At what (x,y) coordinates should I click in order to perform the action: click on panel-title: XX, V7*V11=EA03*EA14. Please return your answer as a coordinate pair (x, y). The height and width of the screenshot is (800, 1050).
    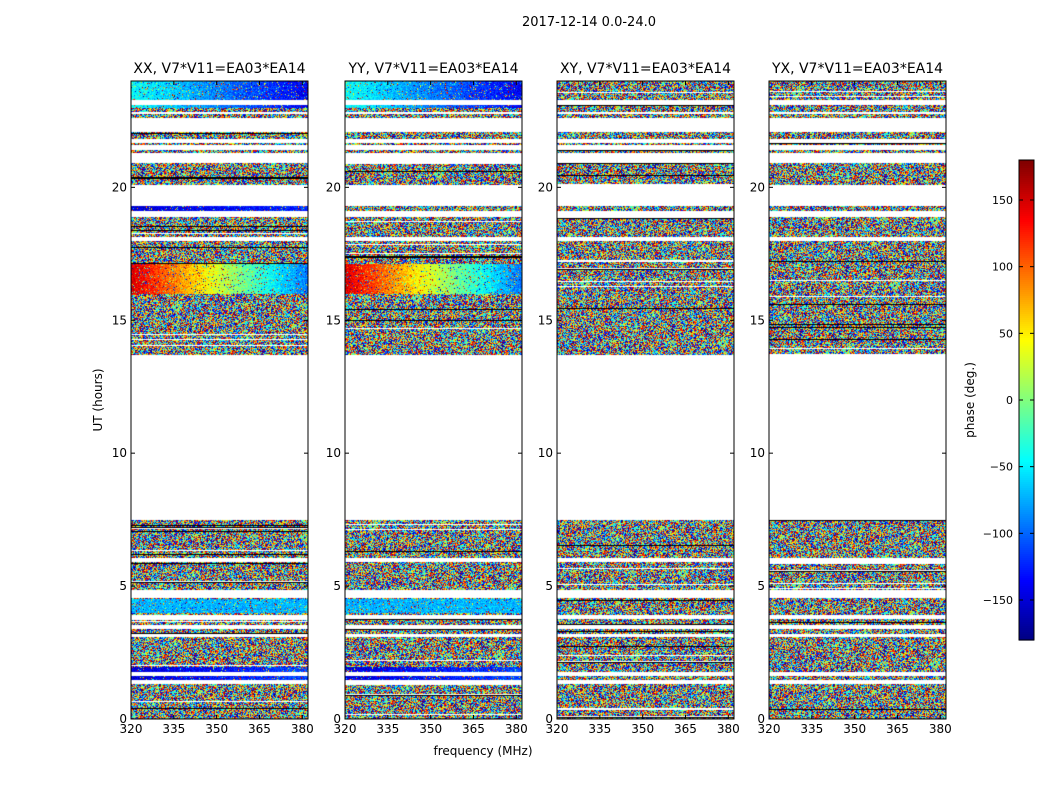
    Looking at the image, I should click on (219, 69).